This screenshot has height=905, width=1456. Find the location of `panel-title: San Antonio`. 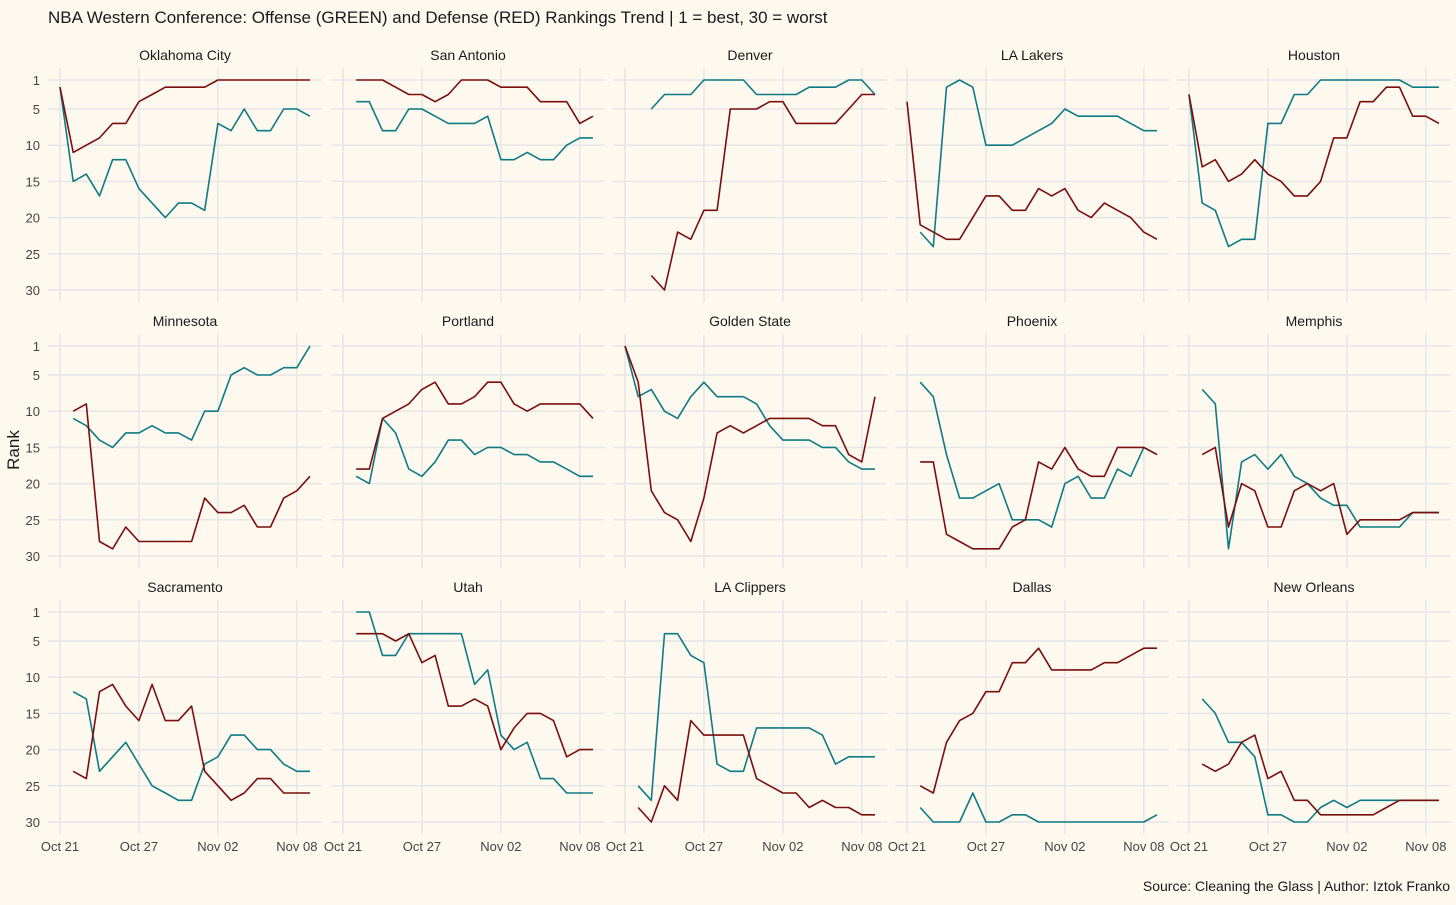

panel-title: San Antonio is located at coordinates (468, 55).